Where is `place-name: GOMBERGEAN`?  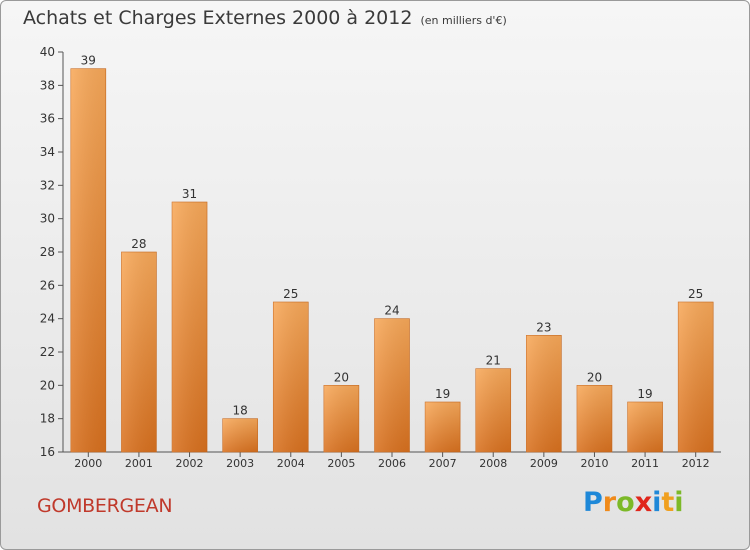
place-name: GOMBERGEAN is located at coordinates (105, 506).